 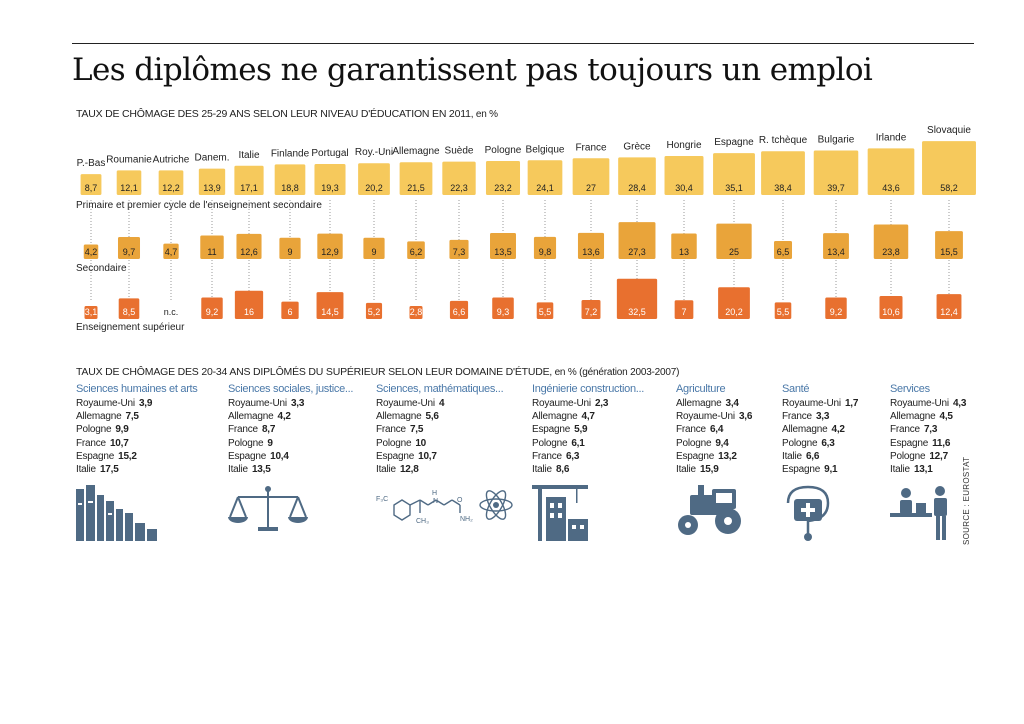 What do you see at coordinates (891, 252) in the screenshot?
I see `value-label: 23,8` at bounding box center [891, 252].